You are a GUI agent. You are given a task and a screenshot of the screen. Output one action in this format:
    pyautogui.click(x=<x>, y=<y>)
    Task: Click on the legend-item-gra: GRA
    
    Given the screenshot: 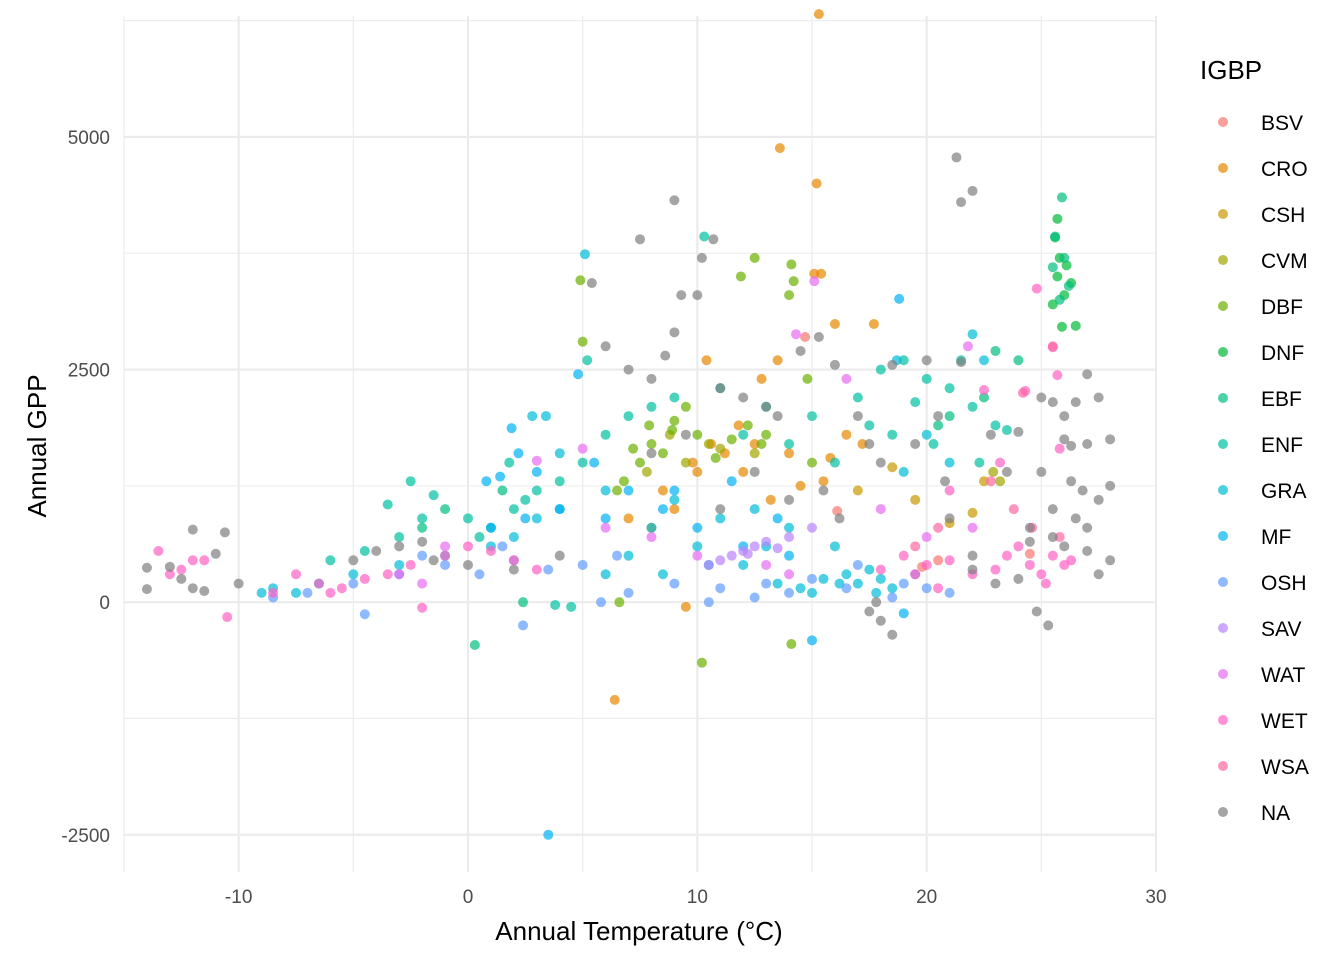 What is the action you would take?
    pyautogui.click(x=1262, y=491)
    